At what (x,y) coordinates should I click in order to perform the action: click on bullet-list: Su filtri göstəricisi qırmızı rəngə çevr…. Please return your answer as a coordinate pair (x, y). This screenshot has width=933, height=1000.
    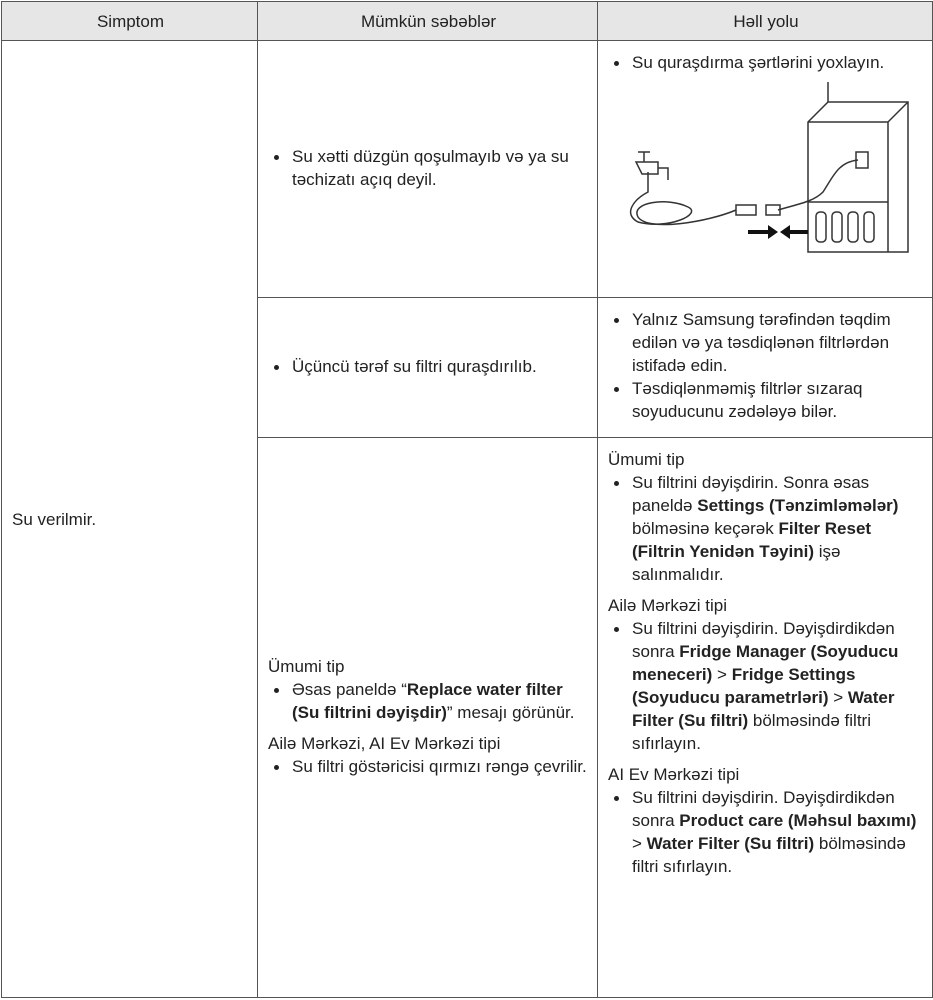
    Looking at the image, I should click on (428, 766).